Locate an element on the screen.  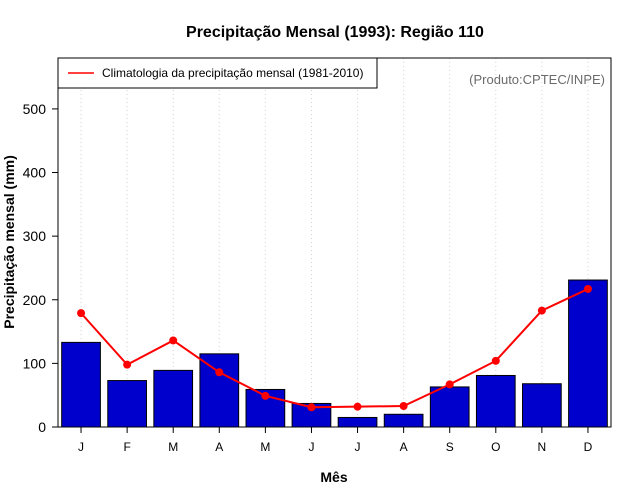
legend-box is located at coordinates (217, 73).